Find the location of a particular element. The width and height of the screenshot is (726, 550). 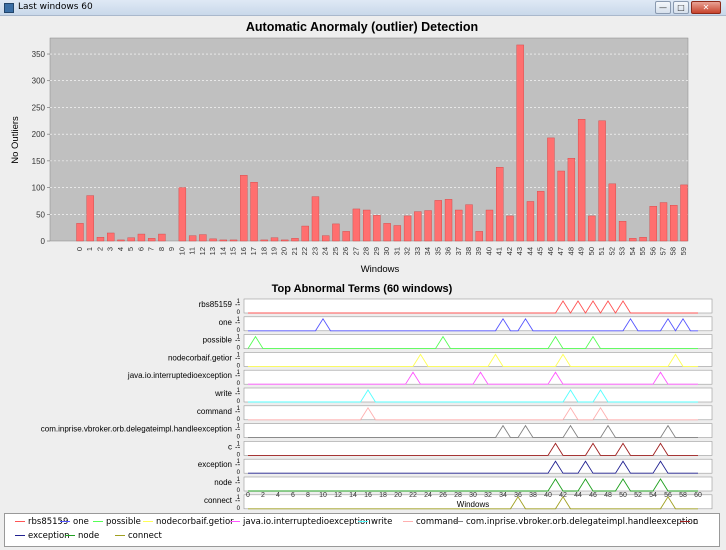

legend-label: java.io.interruptedioexception is located at coordinates (307, 522).